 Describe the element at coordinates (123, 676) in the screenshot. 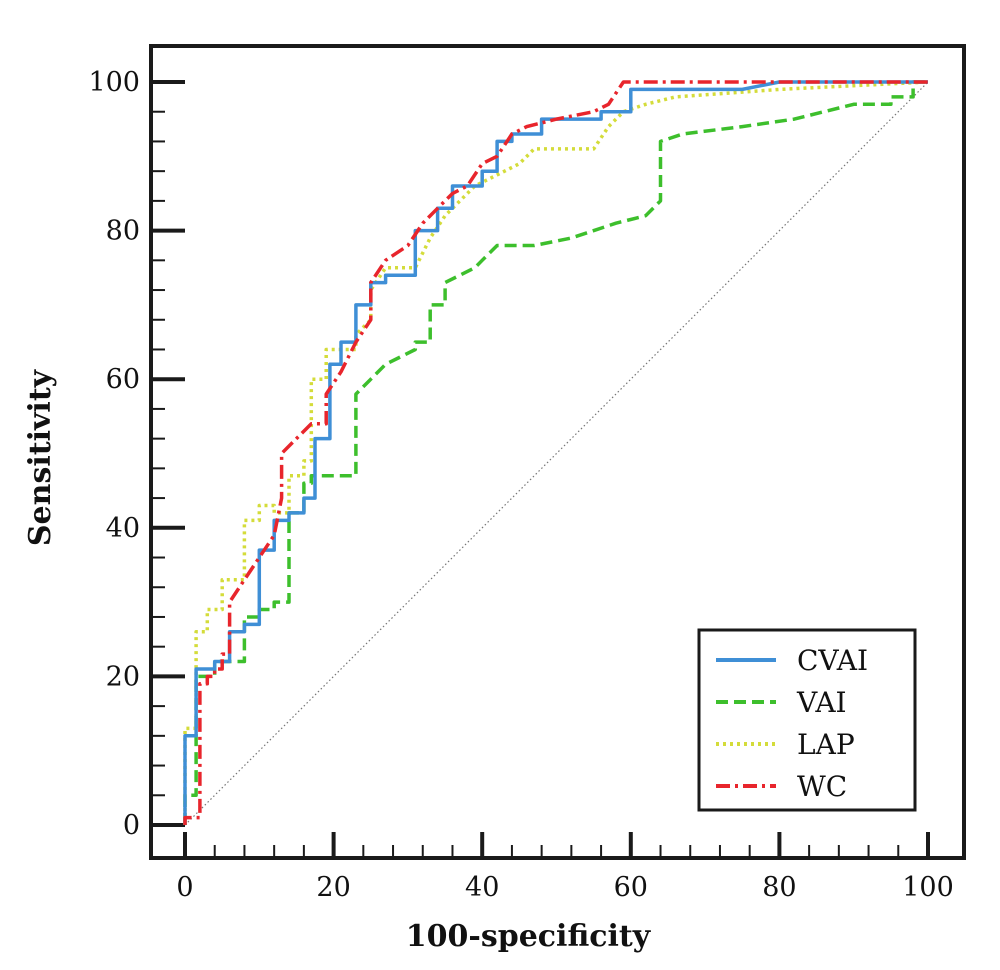

I see `y-tick-label: 20` at that location.